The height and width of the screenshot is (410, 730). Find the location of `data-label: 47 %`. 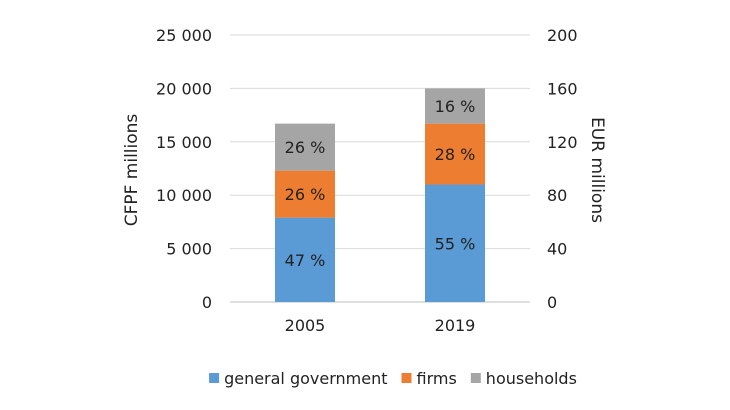

data-label: 47 % is located at coordinates (305, 260).